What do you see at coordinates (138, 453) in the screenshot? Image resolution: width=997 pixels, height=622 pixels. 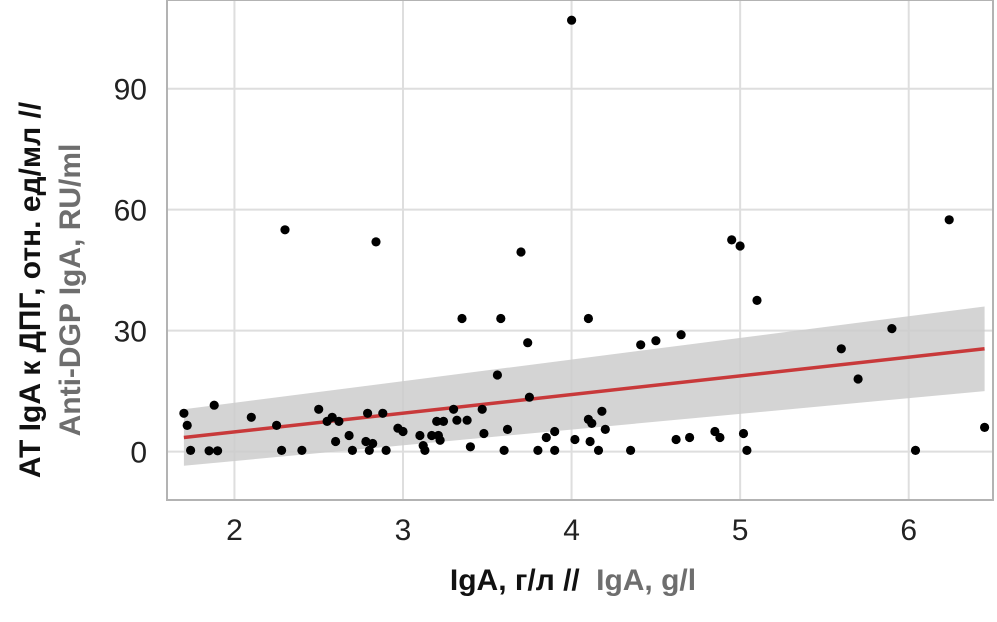 I see `y-tick-label: 0` at bounding box center [138, 453].